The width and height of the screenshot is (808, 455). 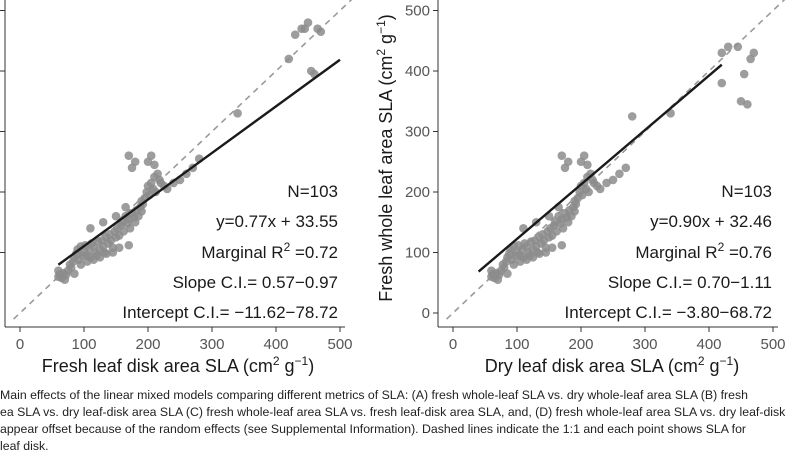 What do you see at coordinates (426, 313) in the screenshot?
I see `y-tick-label: 0` at bounding box center [426, 313].